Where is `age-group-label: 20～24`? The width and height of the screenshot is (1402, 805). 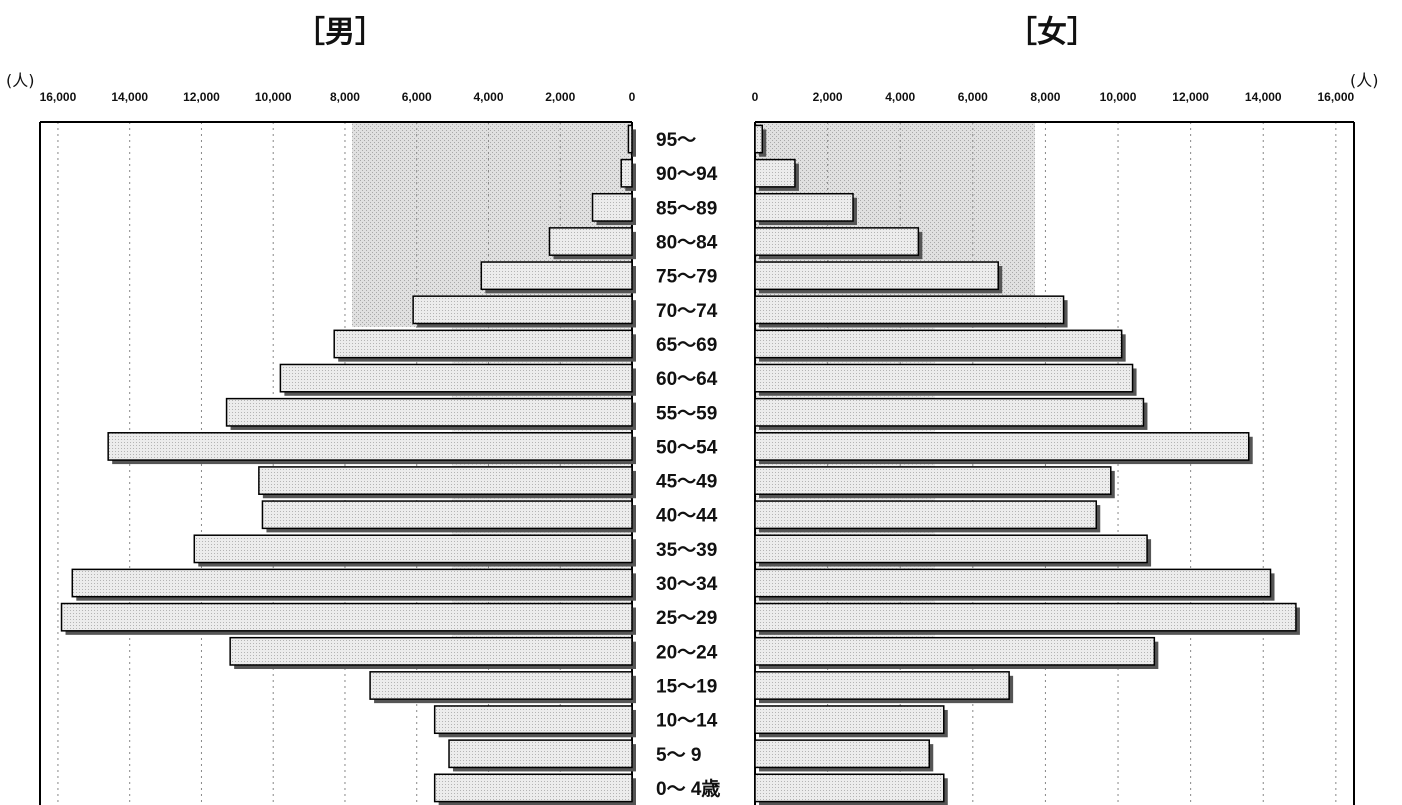 age-group-label: 20～24 is located at coordinates (687, 652).